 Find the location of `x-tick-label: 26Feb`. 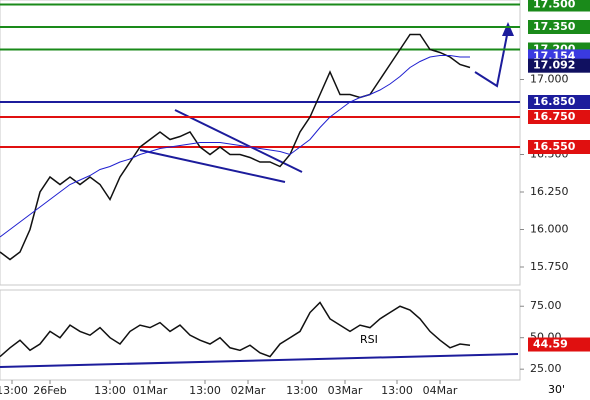

x-tick-label: 26Feb is located at coordinates (49, 390).